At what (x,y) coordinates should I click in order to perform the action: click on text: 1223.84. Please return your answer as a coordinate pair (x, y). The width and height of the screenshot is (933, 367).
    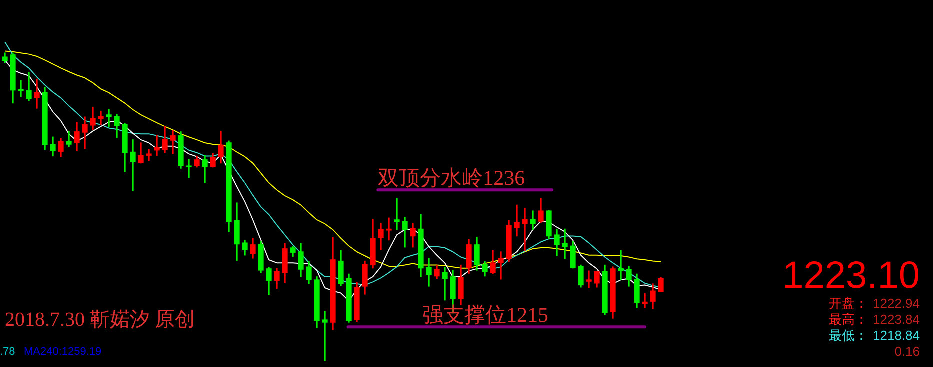
    Looking at the image, I should click on (896, 319).